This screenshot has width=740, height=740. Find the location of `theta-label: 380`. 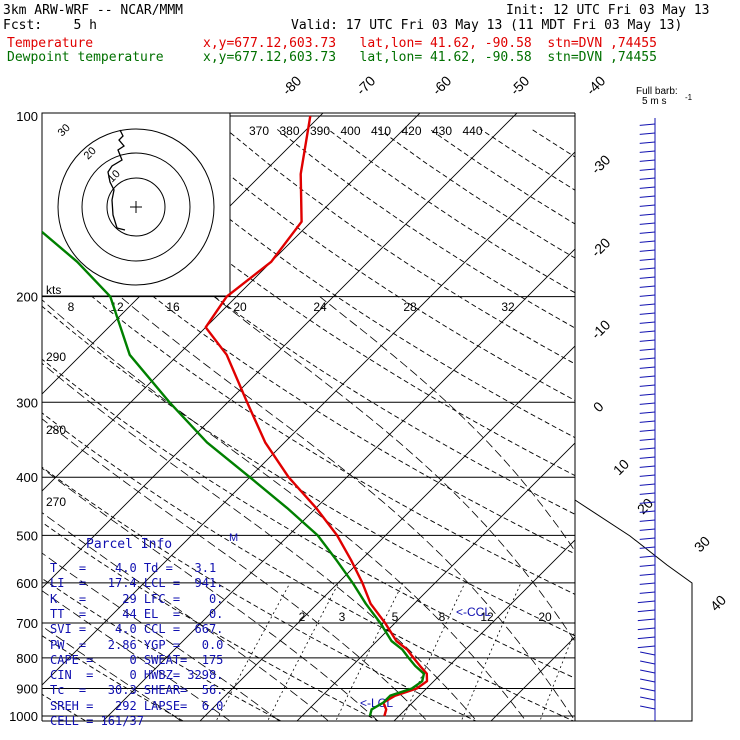

theta-label: 380 is located at coordinates (289, 131).